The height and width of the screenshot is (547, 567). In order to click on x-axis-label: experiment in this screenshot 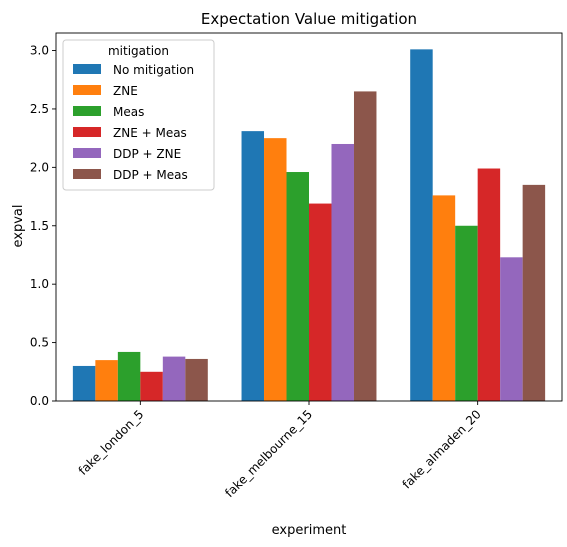, I will do `click(309, 530)`.